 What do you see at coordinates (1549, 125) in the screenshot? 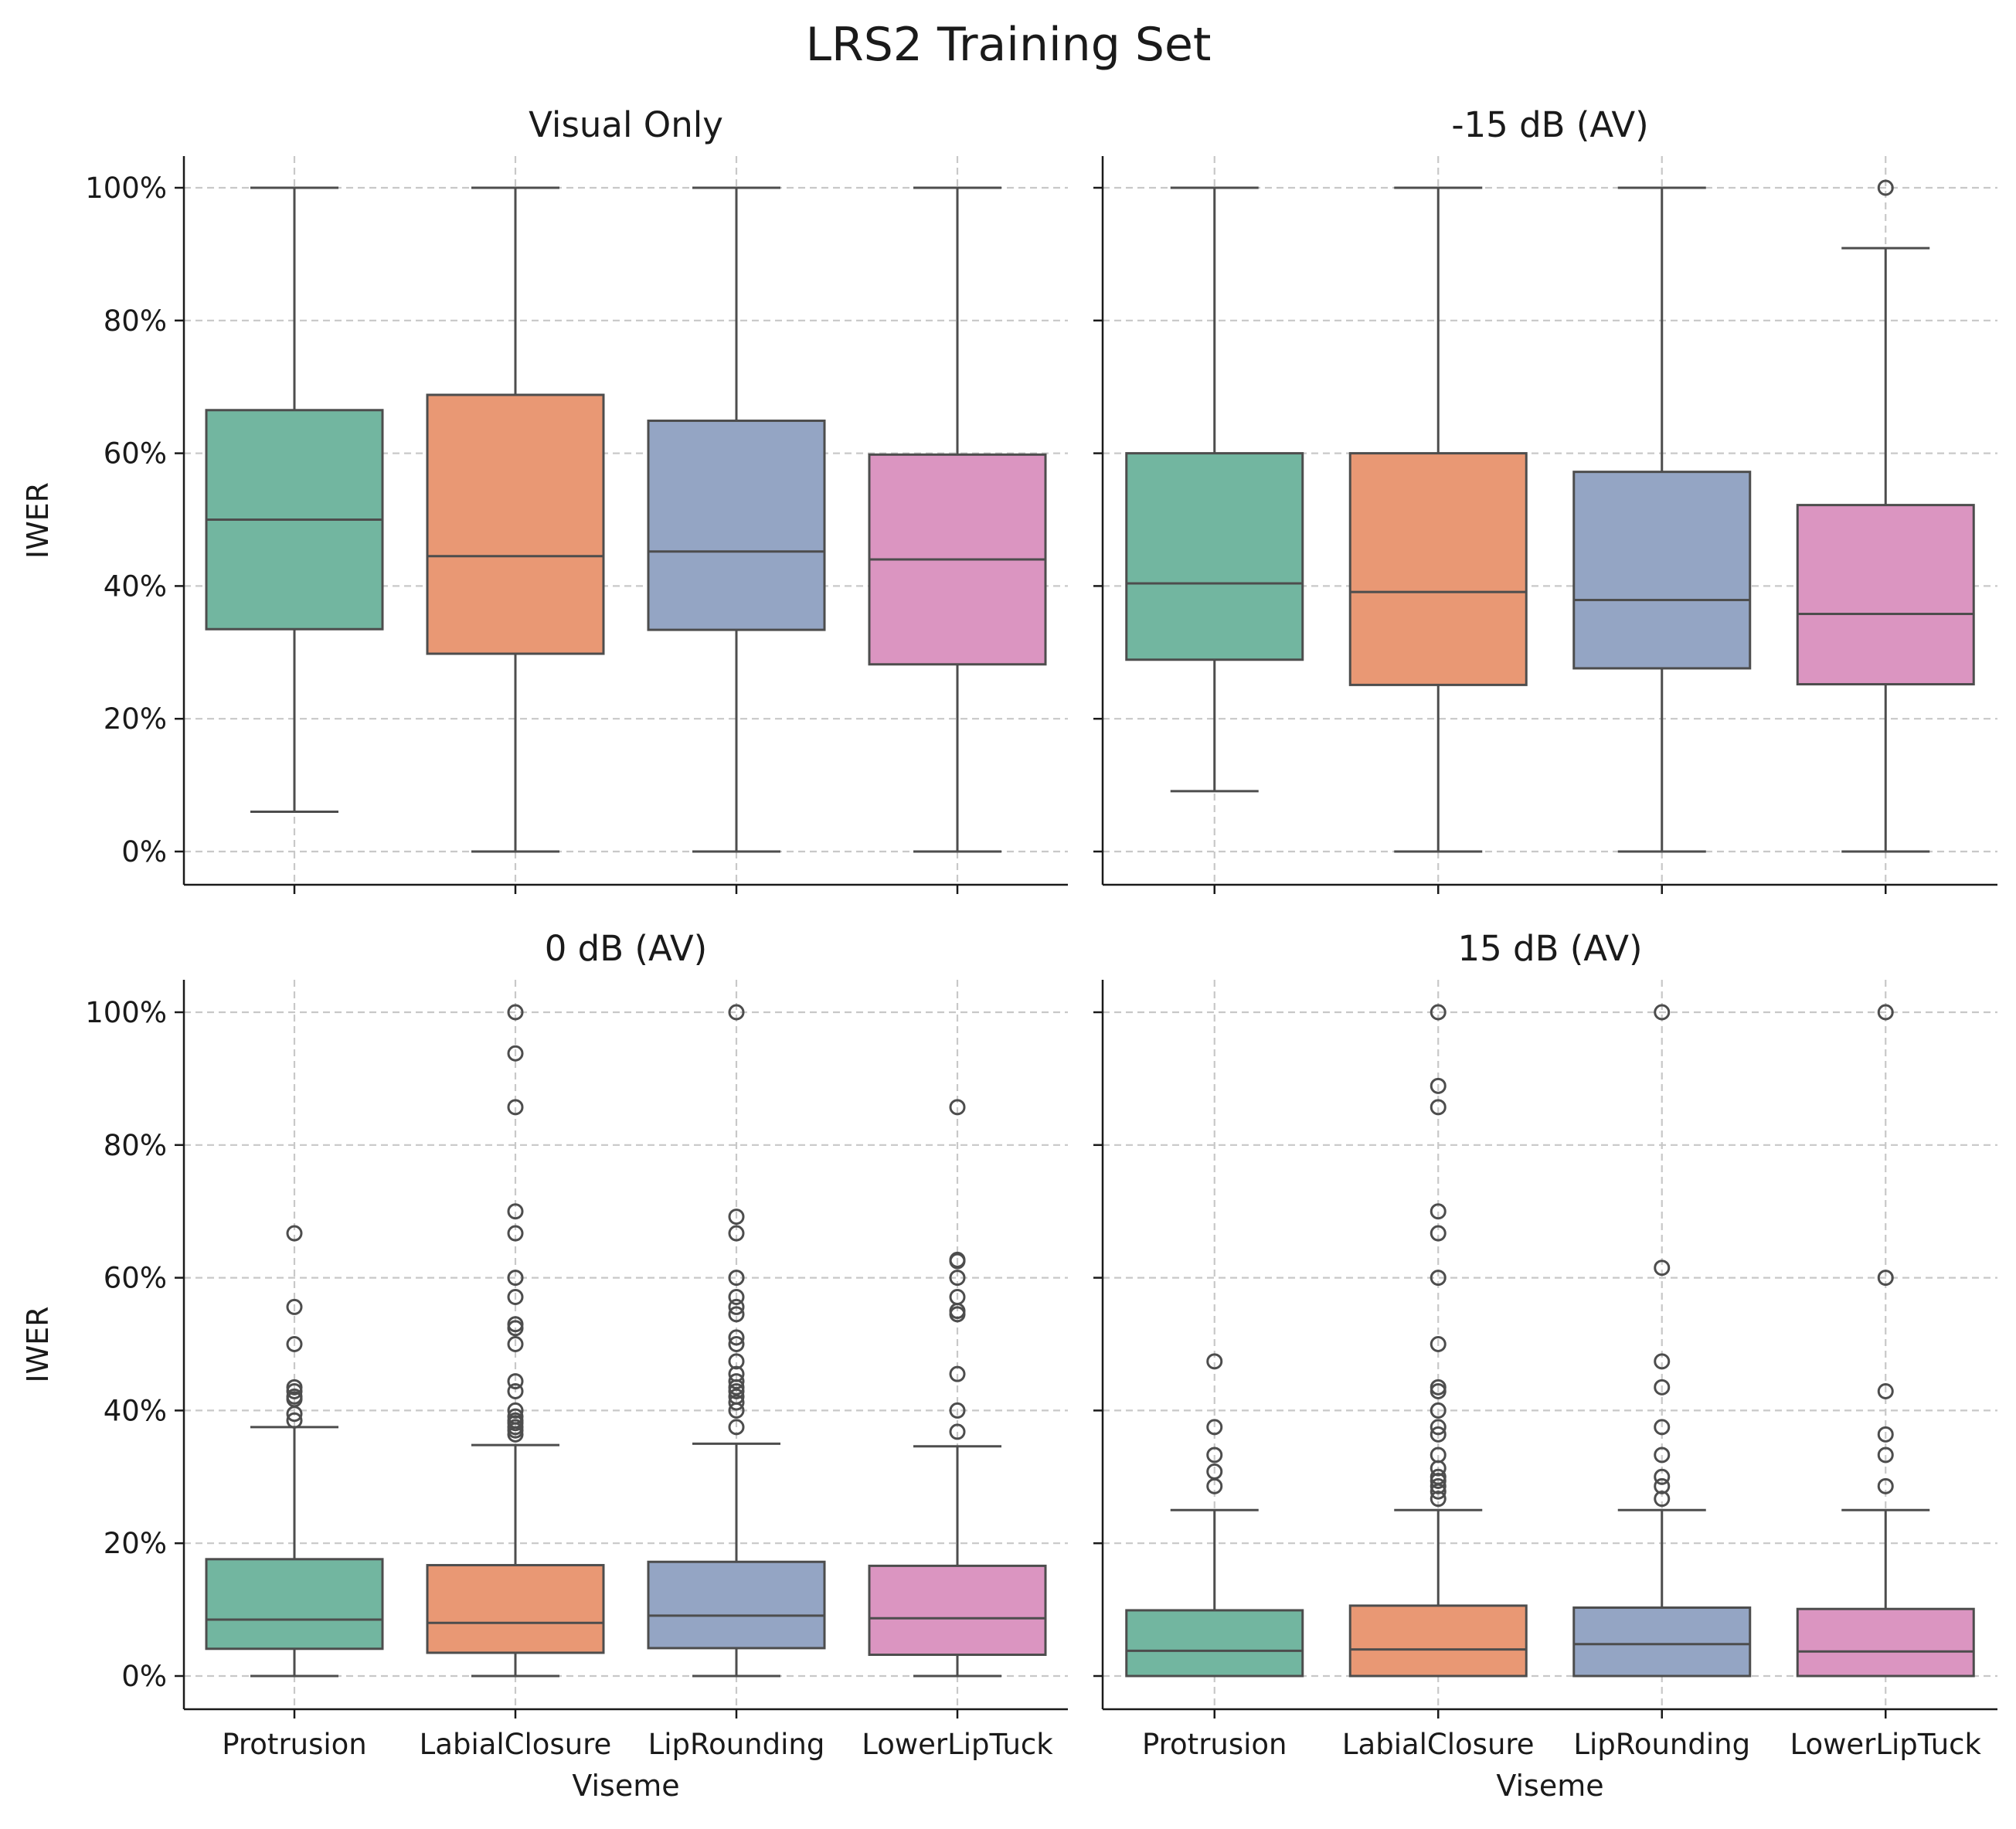
I see `panel-title: -15 dB (AV)` at bounding box center [1549, 125].